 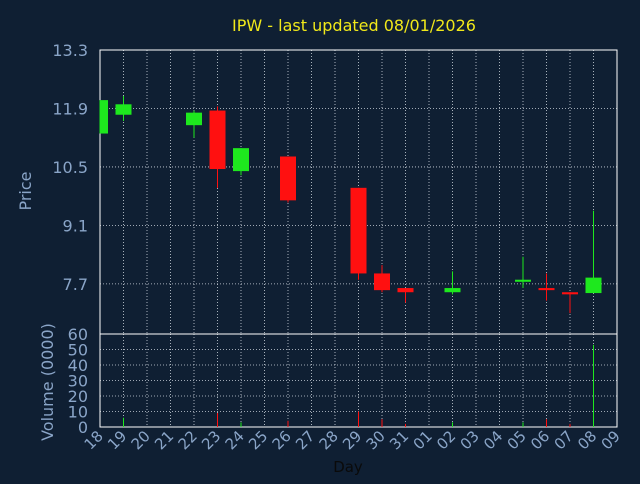 I want to click on x-tick-label: 29, so click(x=352, y=440).